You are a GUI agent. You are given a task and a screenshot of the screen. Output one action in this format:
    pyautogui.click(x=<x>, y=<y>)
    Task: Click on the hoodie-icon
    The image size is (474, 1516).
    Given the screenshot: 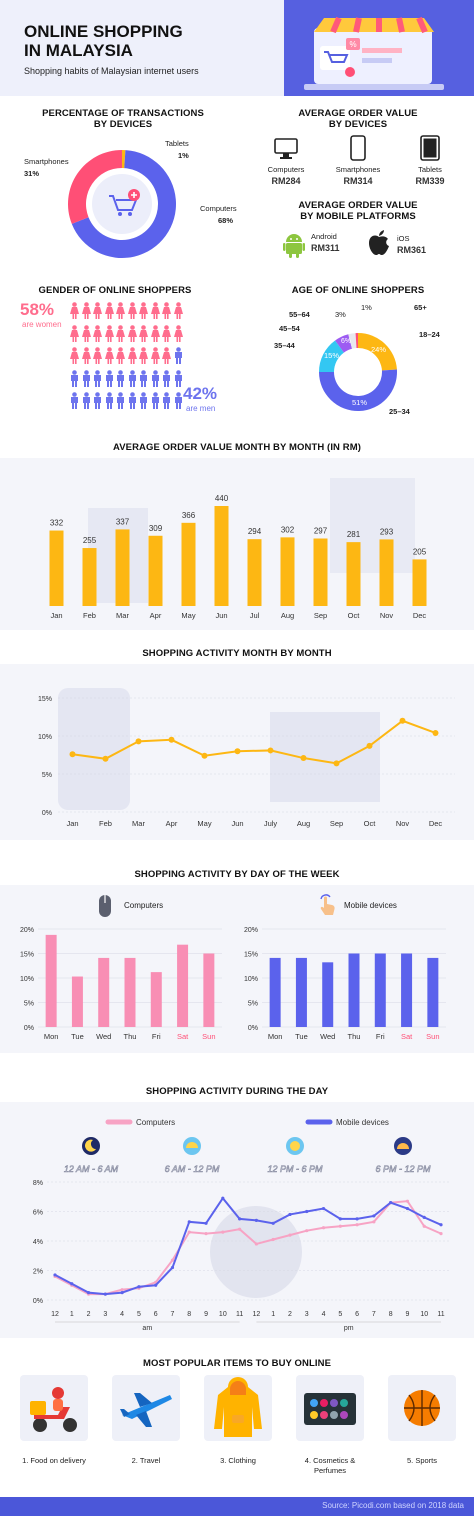 What is the action you would take?
    pyautogui.click(x=238, y=1407)
    